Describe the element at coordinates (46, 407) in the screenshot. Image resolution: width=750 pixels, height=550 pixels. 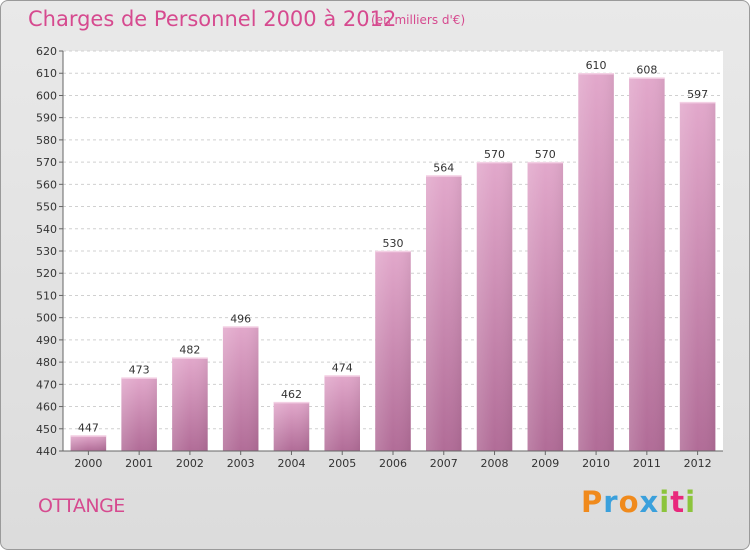
I see `y-tick-label: 460` at that location.